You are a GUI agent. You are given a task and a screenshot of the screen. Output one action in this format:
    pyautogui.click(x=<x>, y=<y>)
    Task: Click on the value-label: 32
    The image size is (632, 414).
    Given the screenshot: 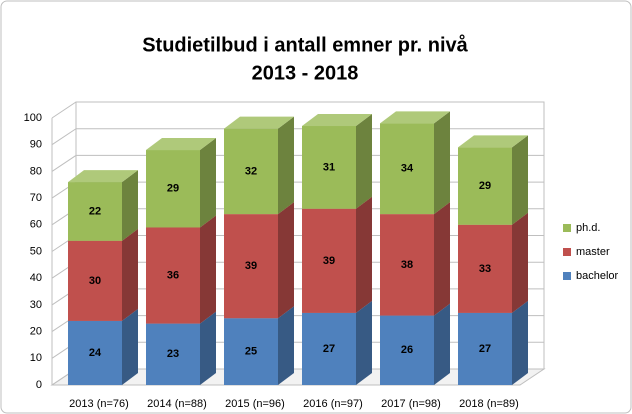 What is the action you would take?
    pyautogui.click(x=251, y=171)
    